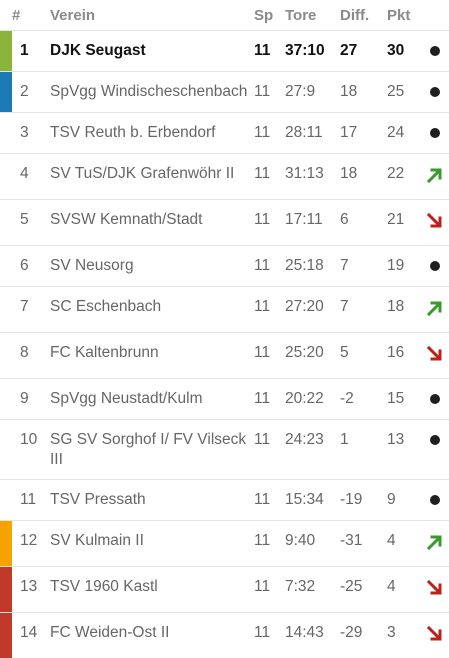 This screenshot has width=449, height=658. I want to click on points-header: Pkt, so click(406, 15).